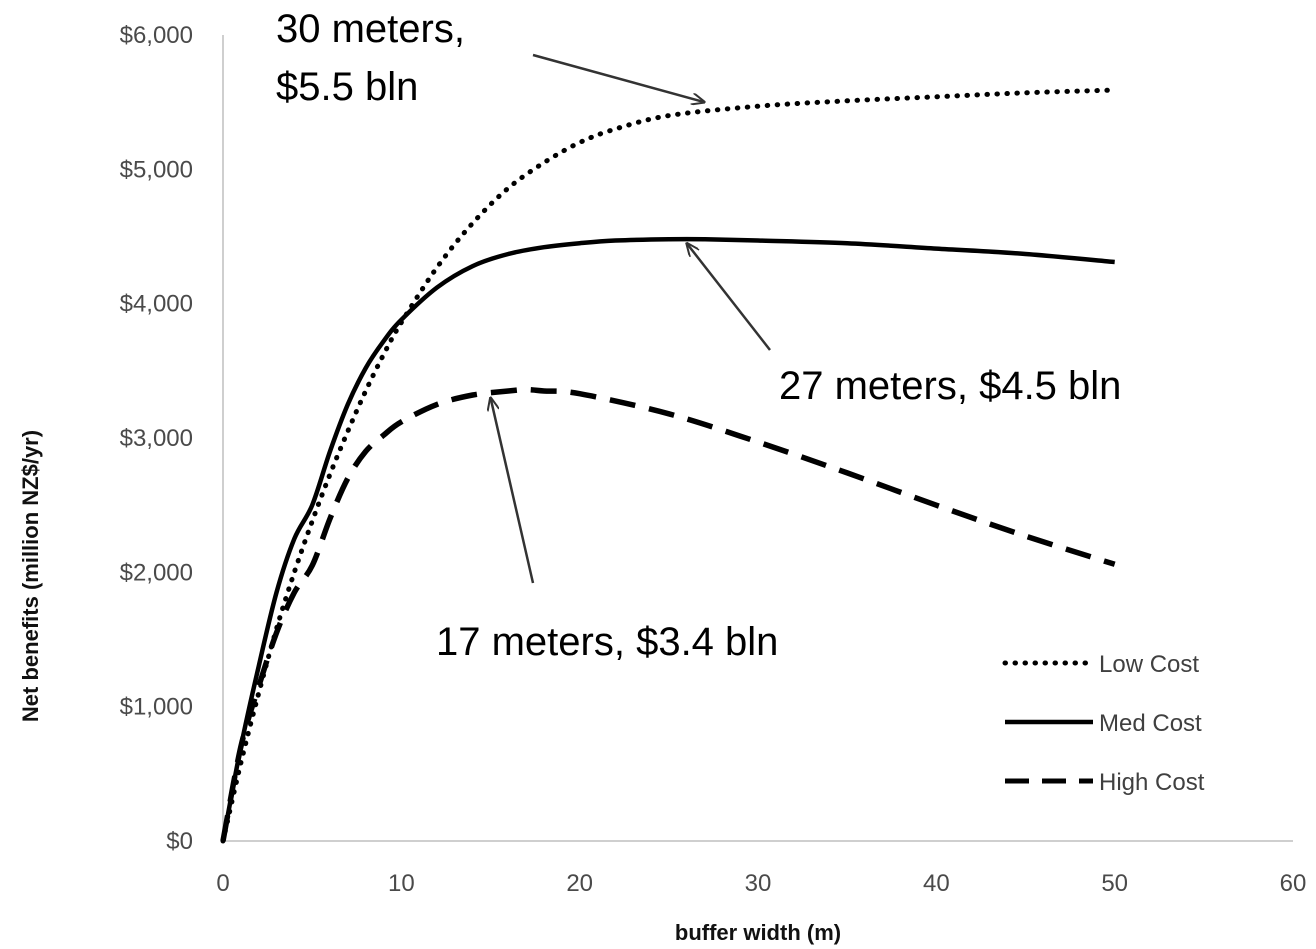  What do you see at coordinates (758, 883) in the screenshot?
I see `x-tick-label: 30` at bounding box center [758, 883].